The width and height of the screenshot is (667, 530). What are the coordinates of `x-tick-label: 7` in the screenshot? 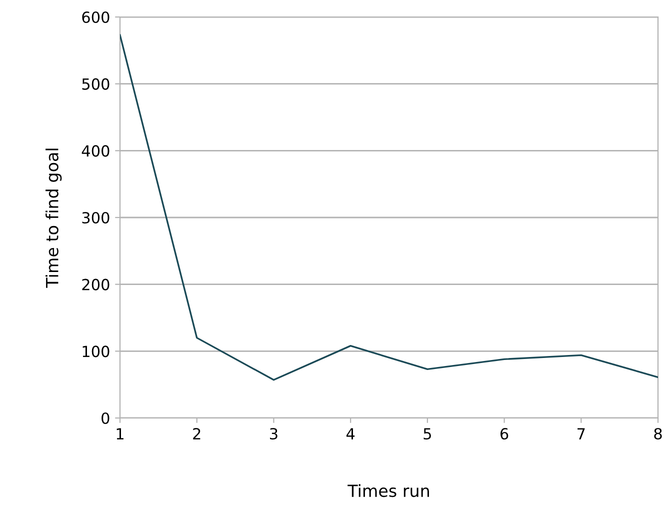 It's located at (581, 434).